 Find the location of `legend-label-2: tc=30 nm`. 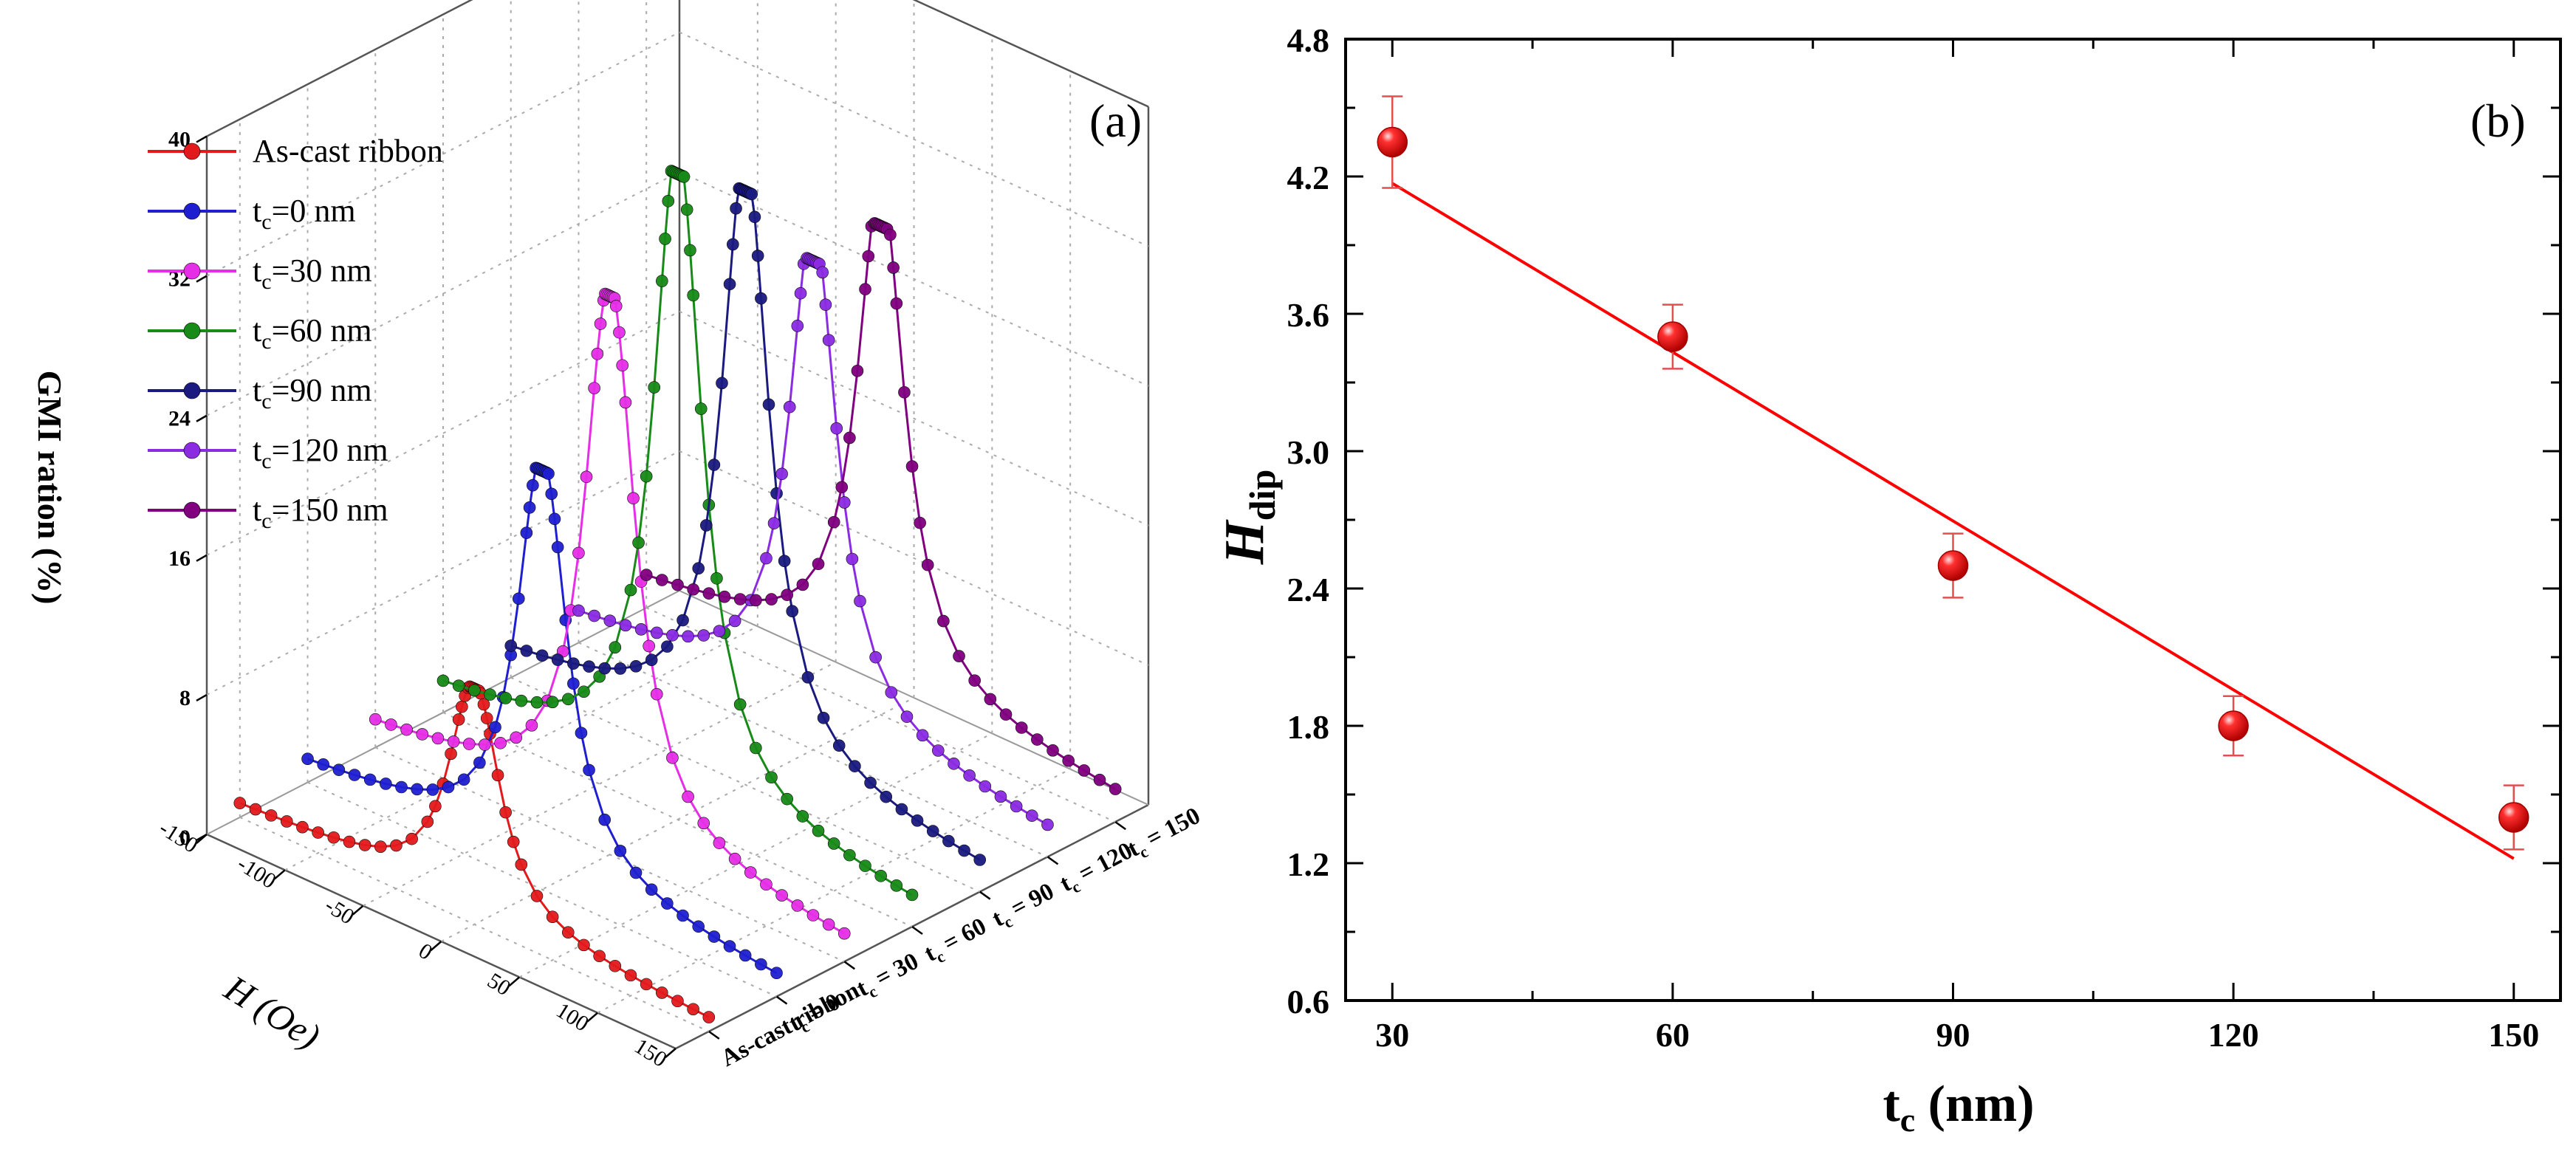

legend-label-2: tc=30 nm is located at coordinates (312, 273).